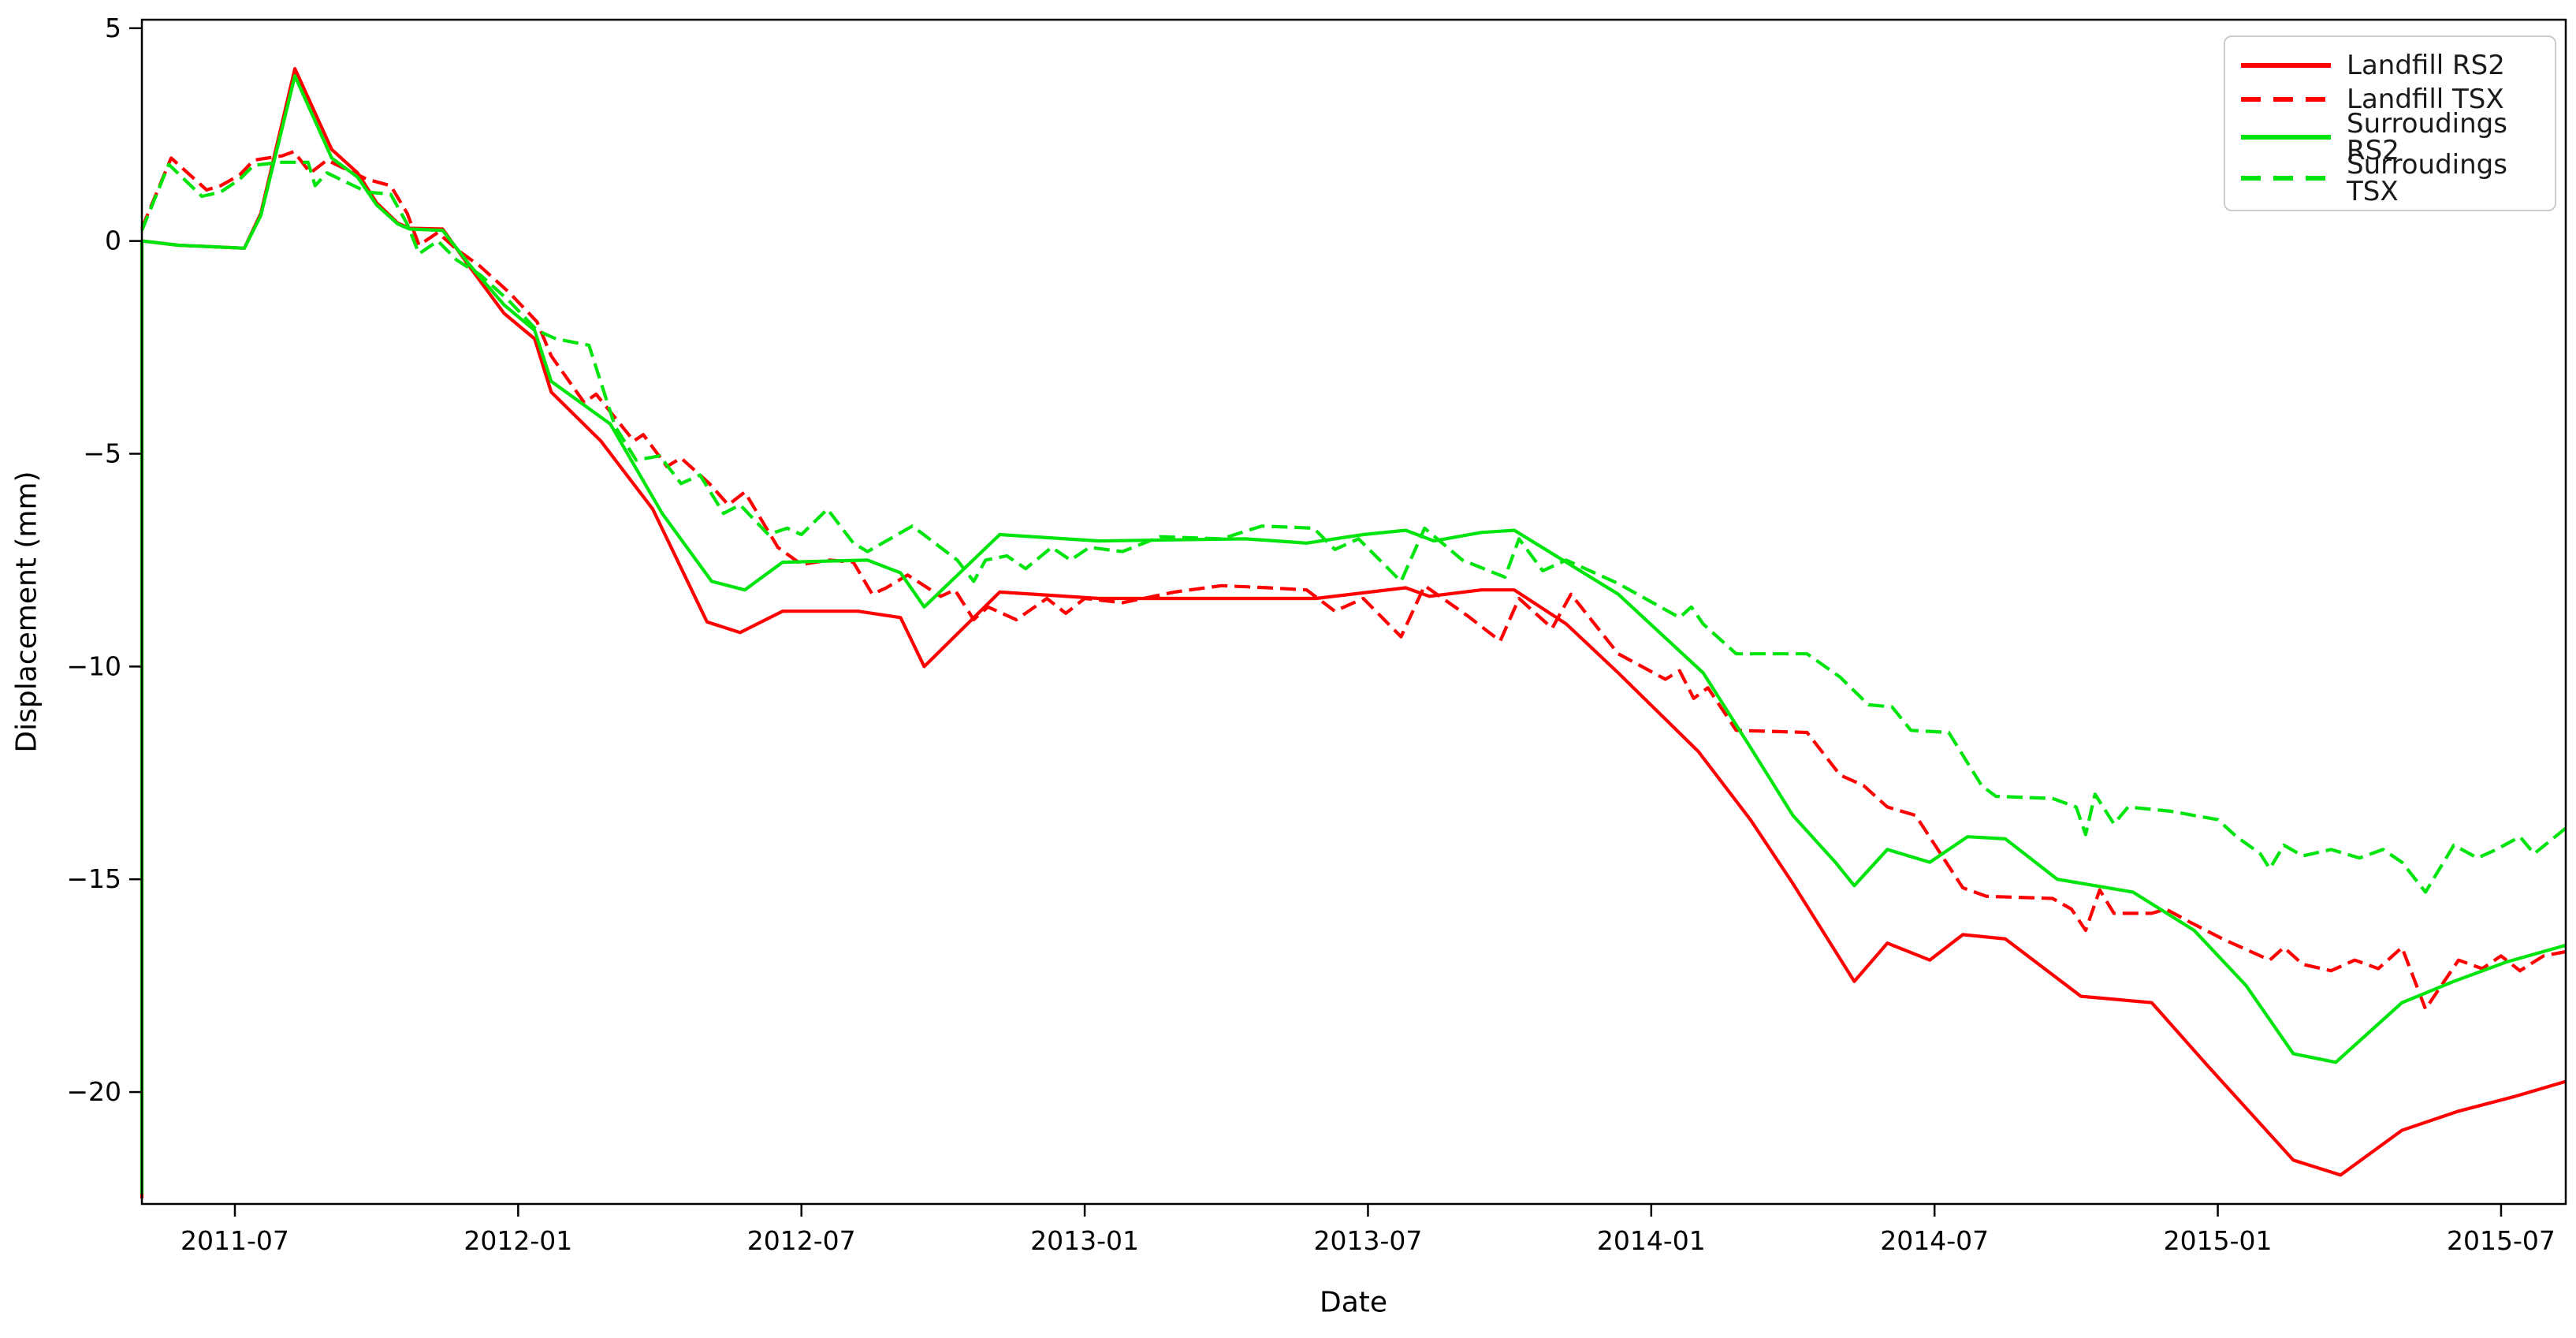 The height and width of the screenshot is (1338, 2576). Describe the element at coordinates (2427, 178) in the screenshot. I see `legend-item-label: Surroudings TSX` at that location.